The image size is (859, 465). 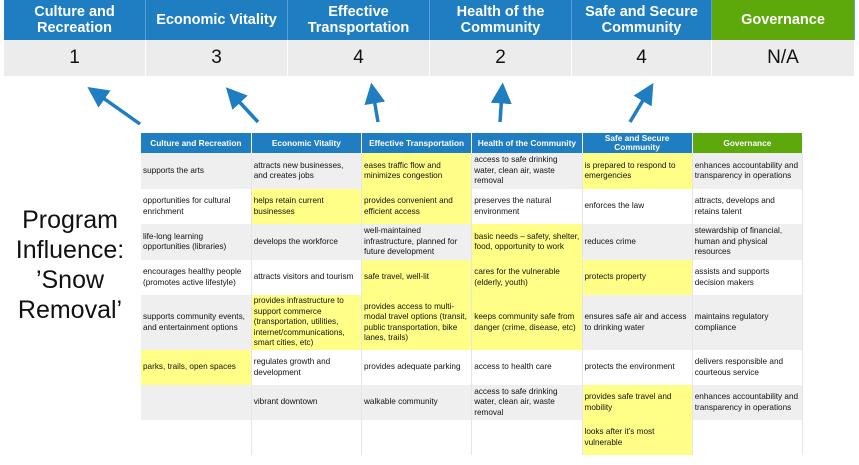 I want to click on score-safe: 4, so click(x=642, y=58).